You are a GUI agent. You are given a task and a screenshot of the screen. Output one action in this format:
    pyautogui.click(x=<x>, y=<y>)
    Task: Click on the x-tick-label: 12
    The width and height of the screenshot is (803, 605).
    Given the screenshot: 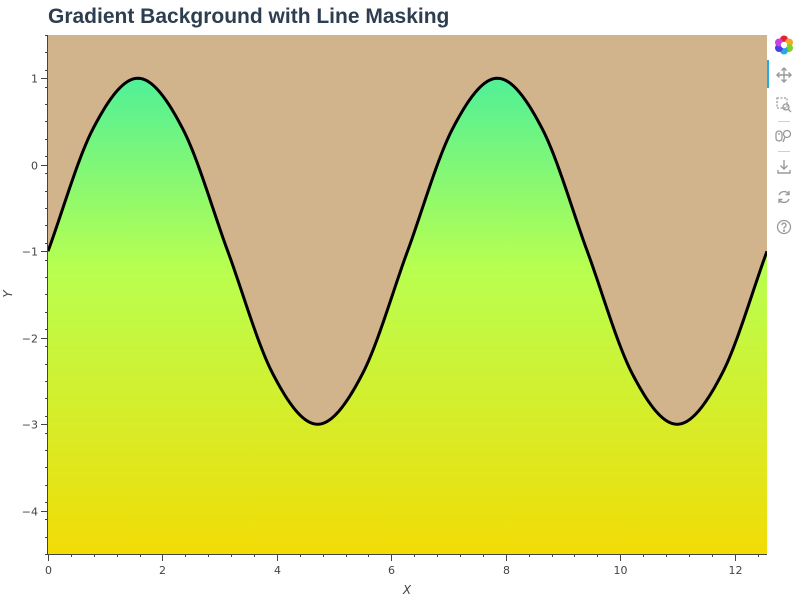 What is the action you would take?
    pyautogui.click(x=736, y=570)
    